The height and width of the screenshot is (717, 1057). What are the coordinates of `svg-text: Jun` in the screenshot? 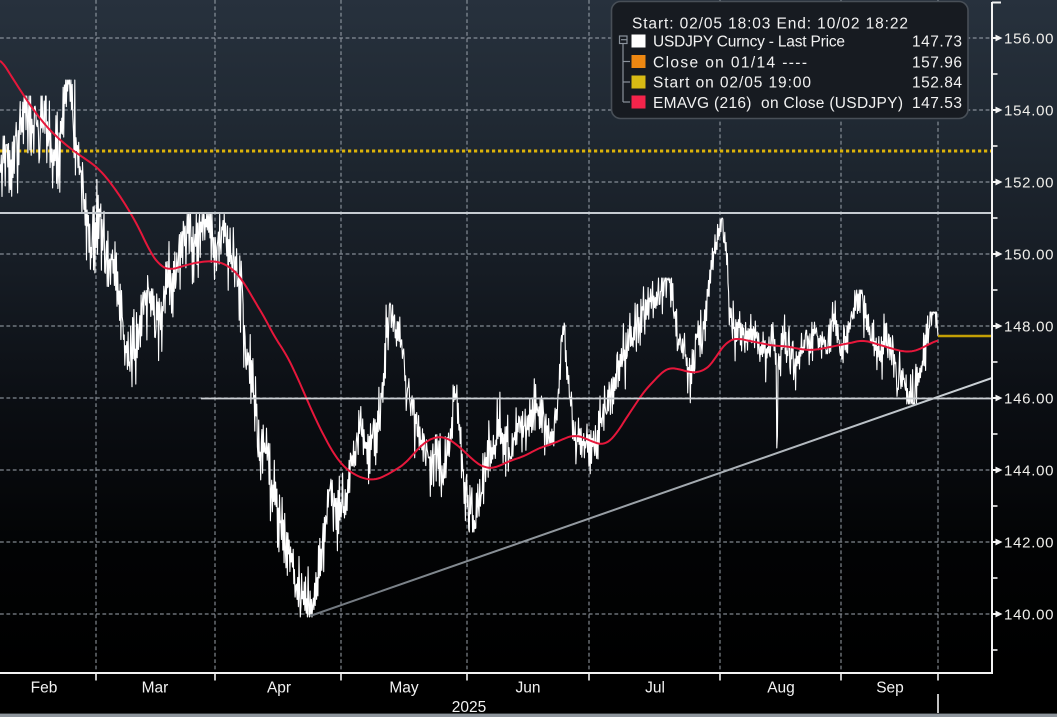 It's located at (528, 688).